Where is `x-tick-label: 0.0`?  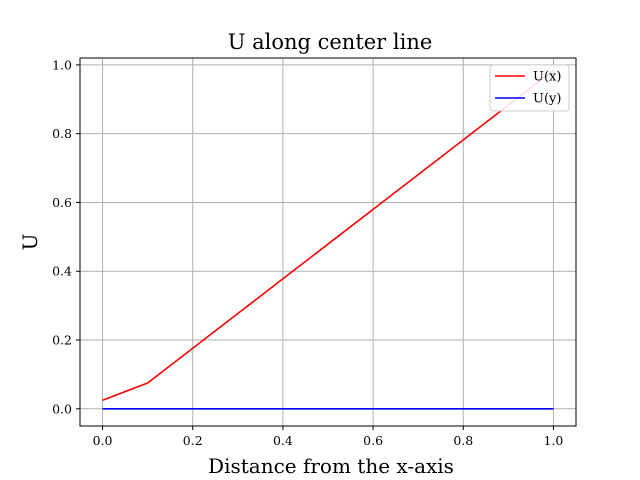 x-tick-label: 0.0 is located at coordinates (103, 440).